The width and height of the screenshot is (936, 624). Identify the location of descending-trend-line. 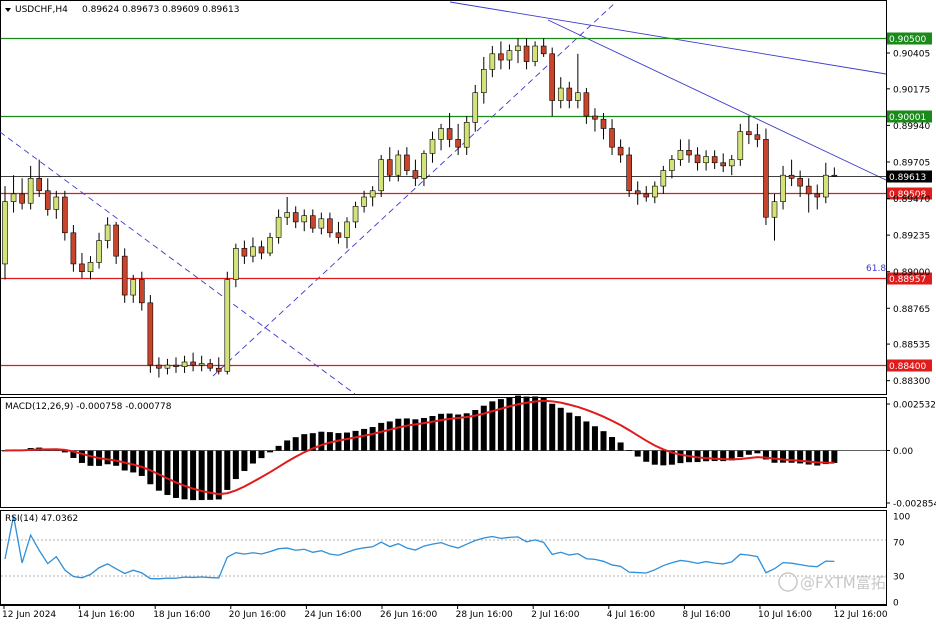
(717, 100).